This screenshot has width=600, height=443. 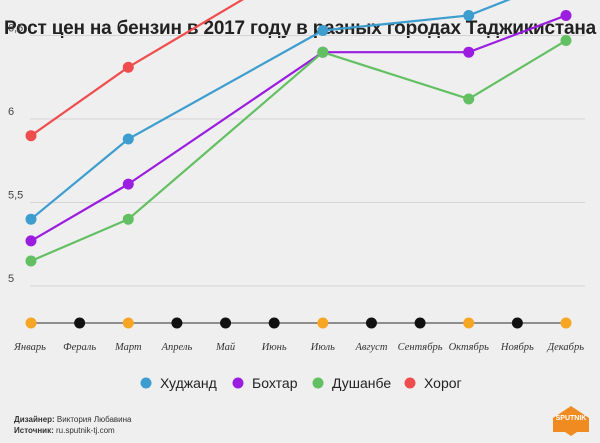 What do you see at coordinates (571, 418) in the screenshot?
I see `sputnik-logo-text: SPUTNIK` at bounding box center [571, 418].